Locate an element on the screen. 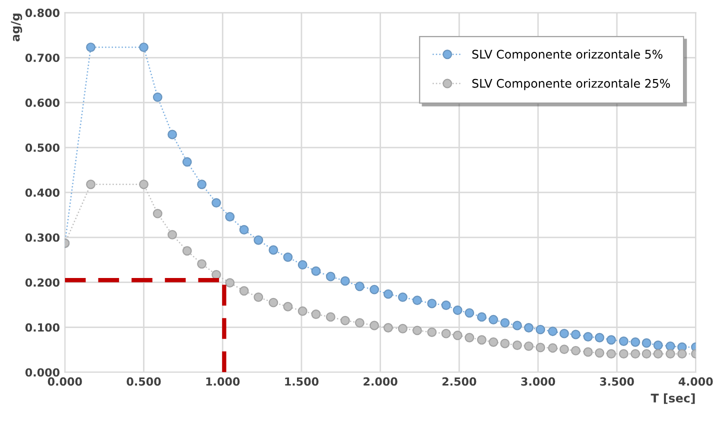 The width and height of the screenshot is (721, 423). x-tick-label: 2.500 is located at coordinates (459, 381).